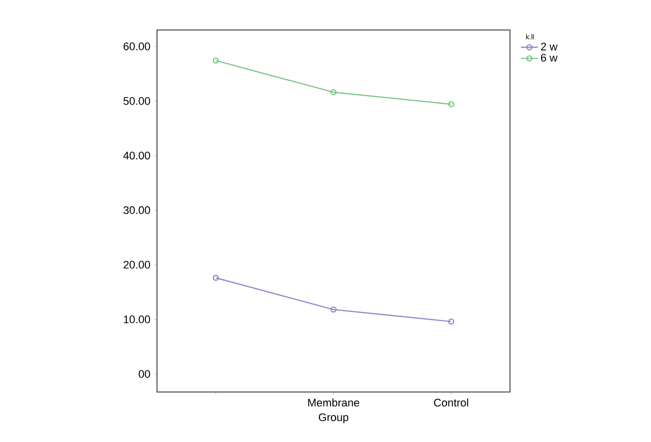 The image size is (651, 442). I want to click on y-tick-label: 20.00, so click(137, 264).